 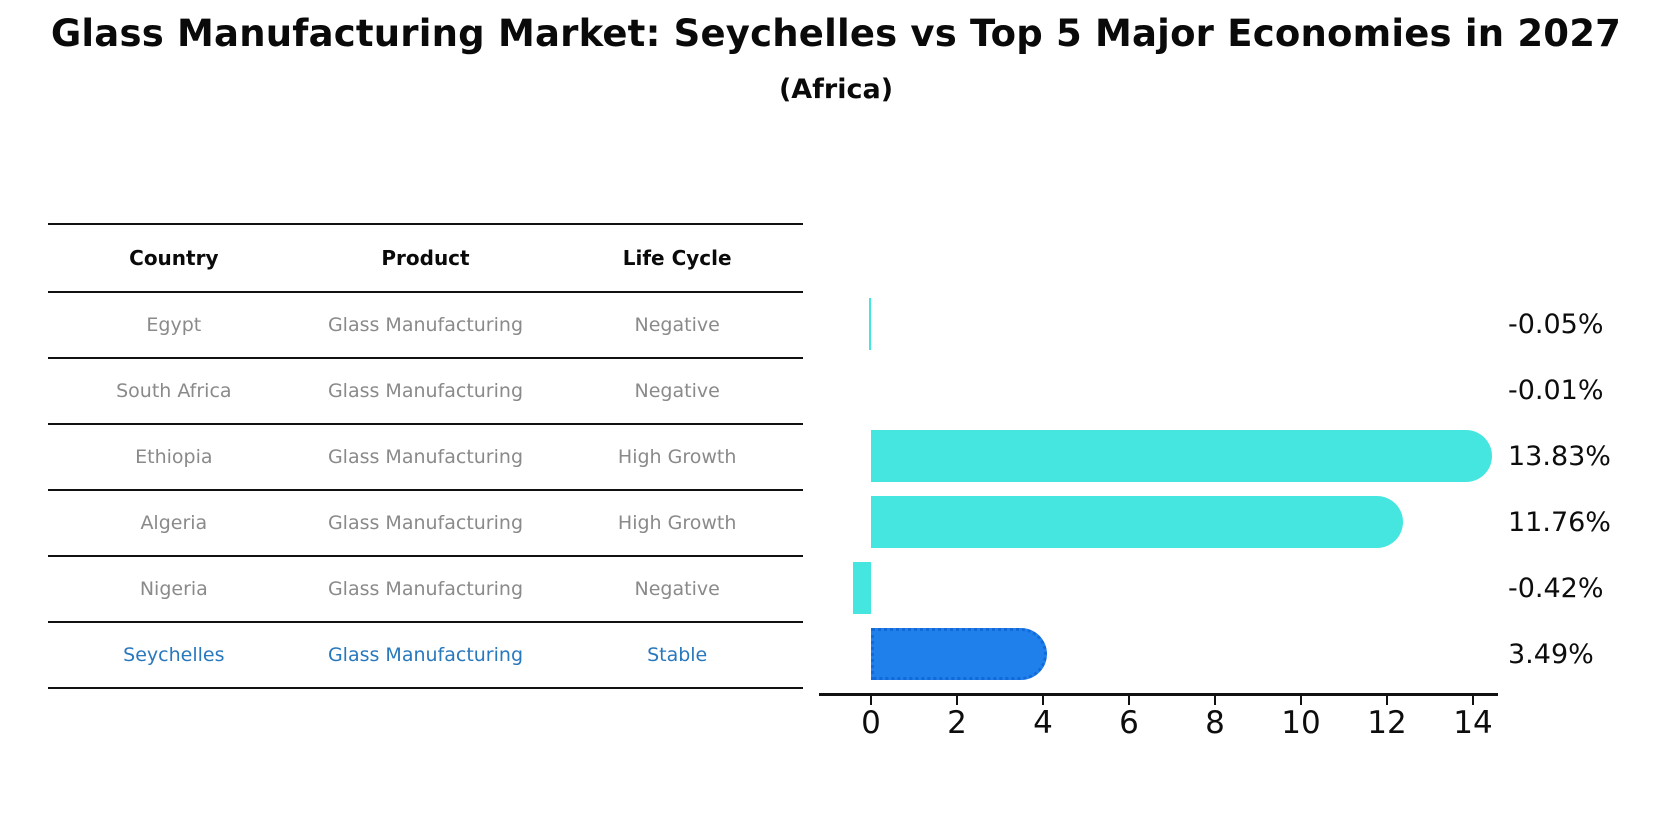 I want to click on value-label-ethiopia: 13.83%, so click(x=1559, y=456).